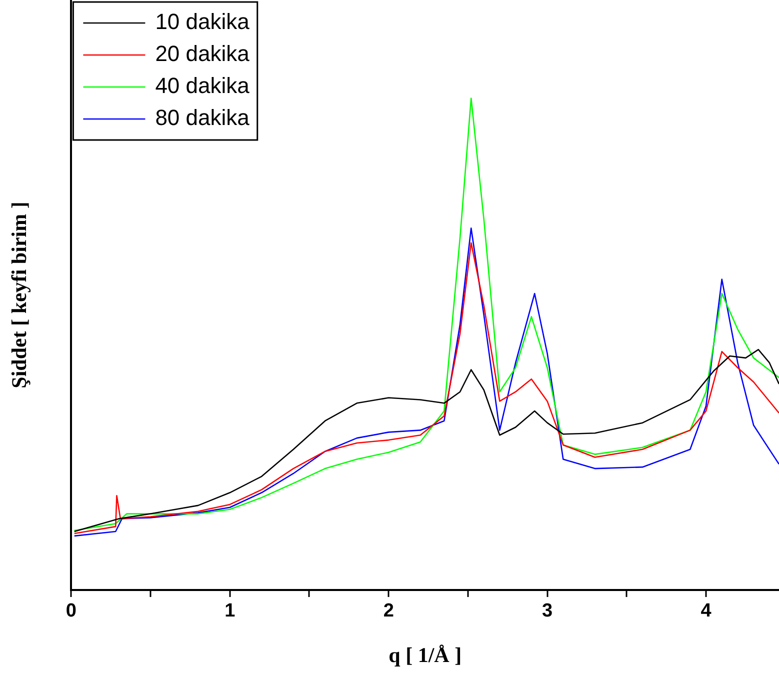 The height and width of the screenshot is (677, 779). What do you see at coordinates (547, 611) in the screenshot?
I see `x-tick-label: 3` at bounding box center [547, 611].